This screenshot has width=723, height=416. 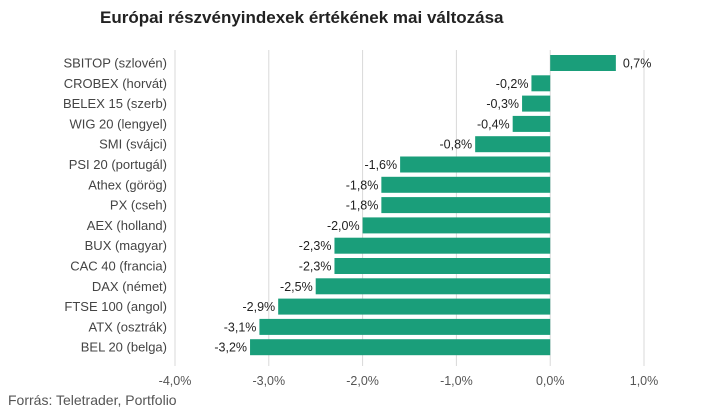 I want to click on value-label: -0,2%, so click(x=512, y=84).